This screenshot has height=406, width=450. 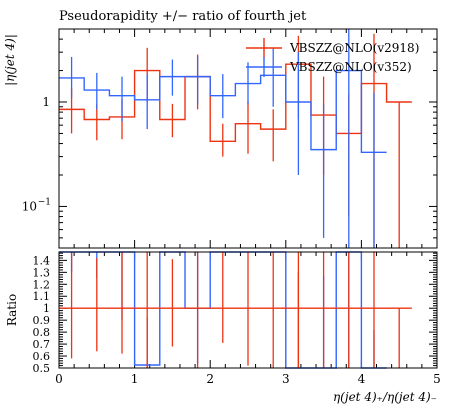 I want to click on ratio-ytick-label: 0.6, so click(x=42, y=356).